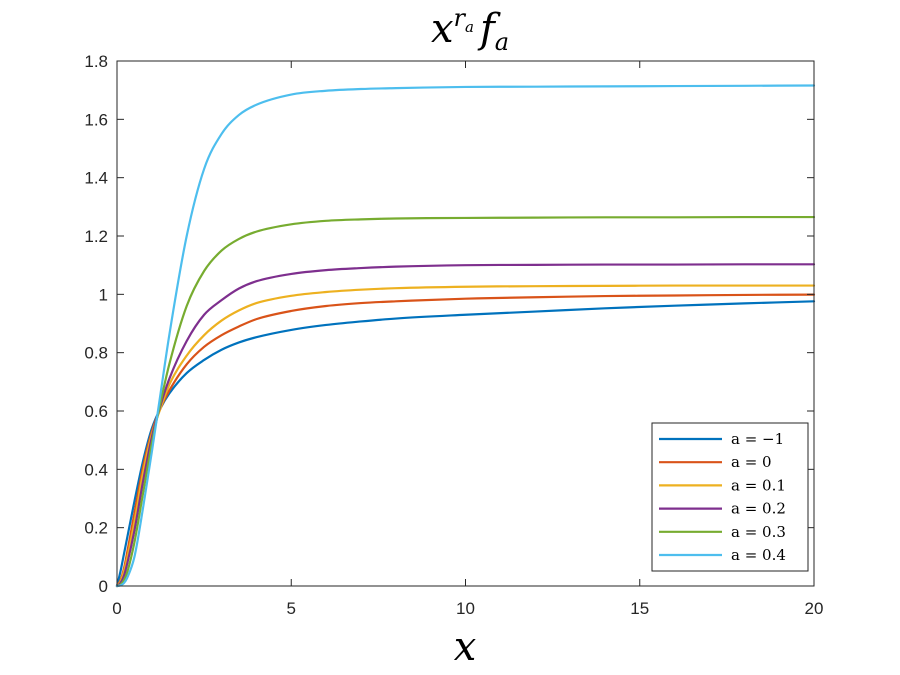 This screenshot has height=675, width=900. I want to click on title-sup: r, so click(460, 18).